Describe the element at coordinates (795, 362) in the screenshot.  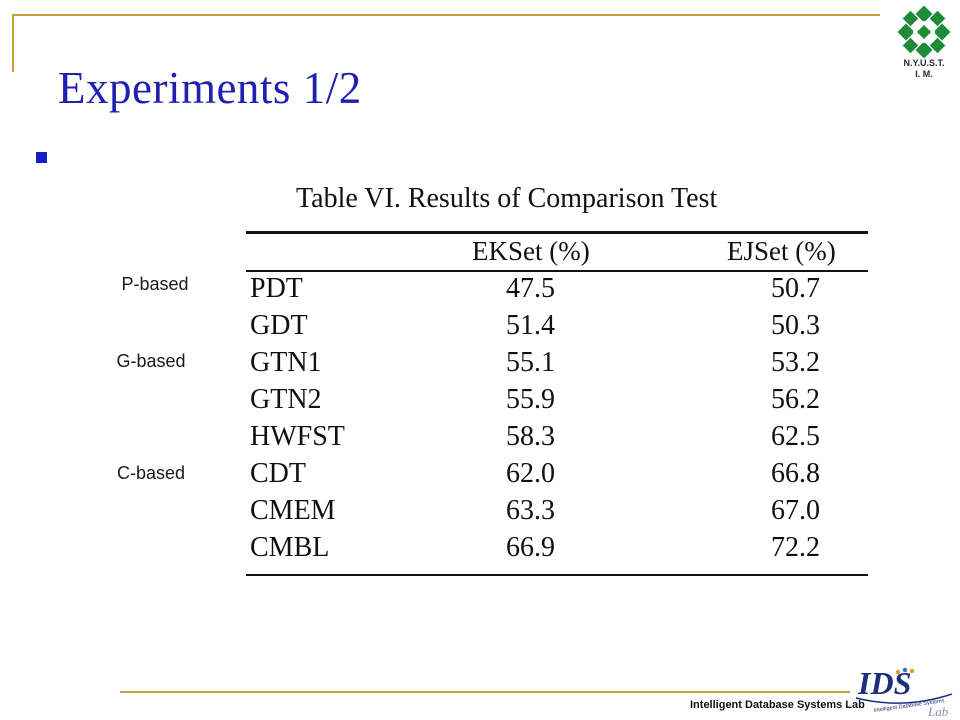
I see `row-ejset-value: 53.2` at that location.